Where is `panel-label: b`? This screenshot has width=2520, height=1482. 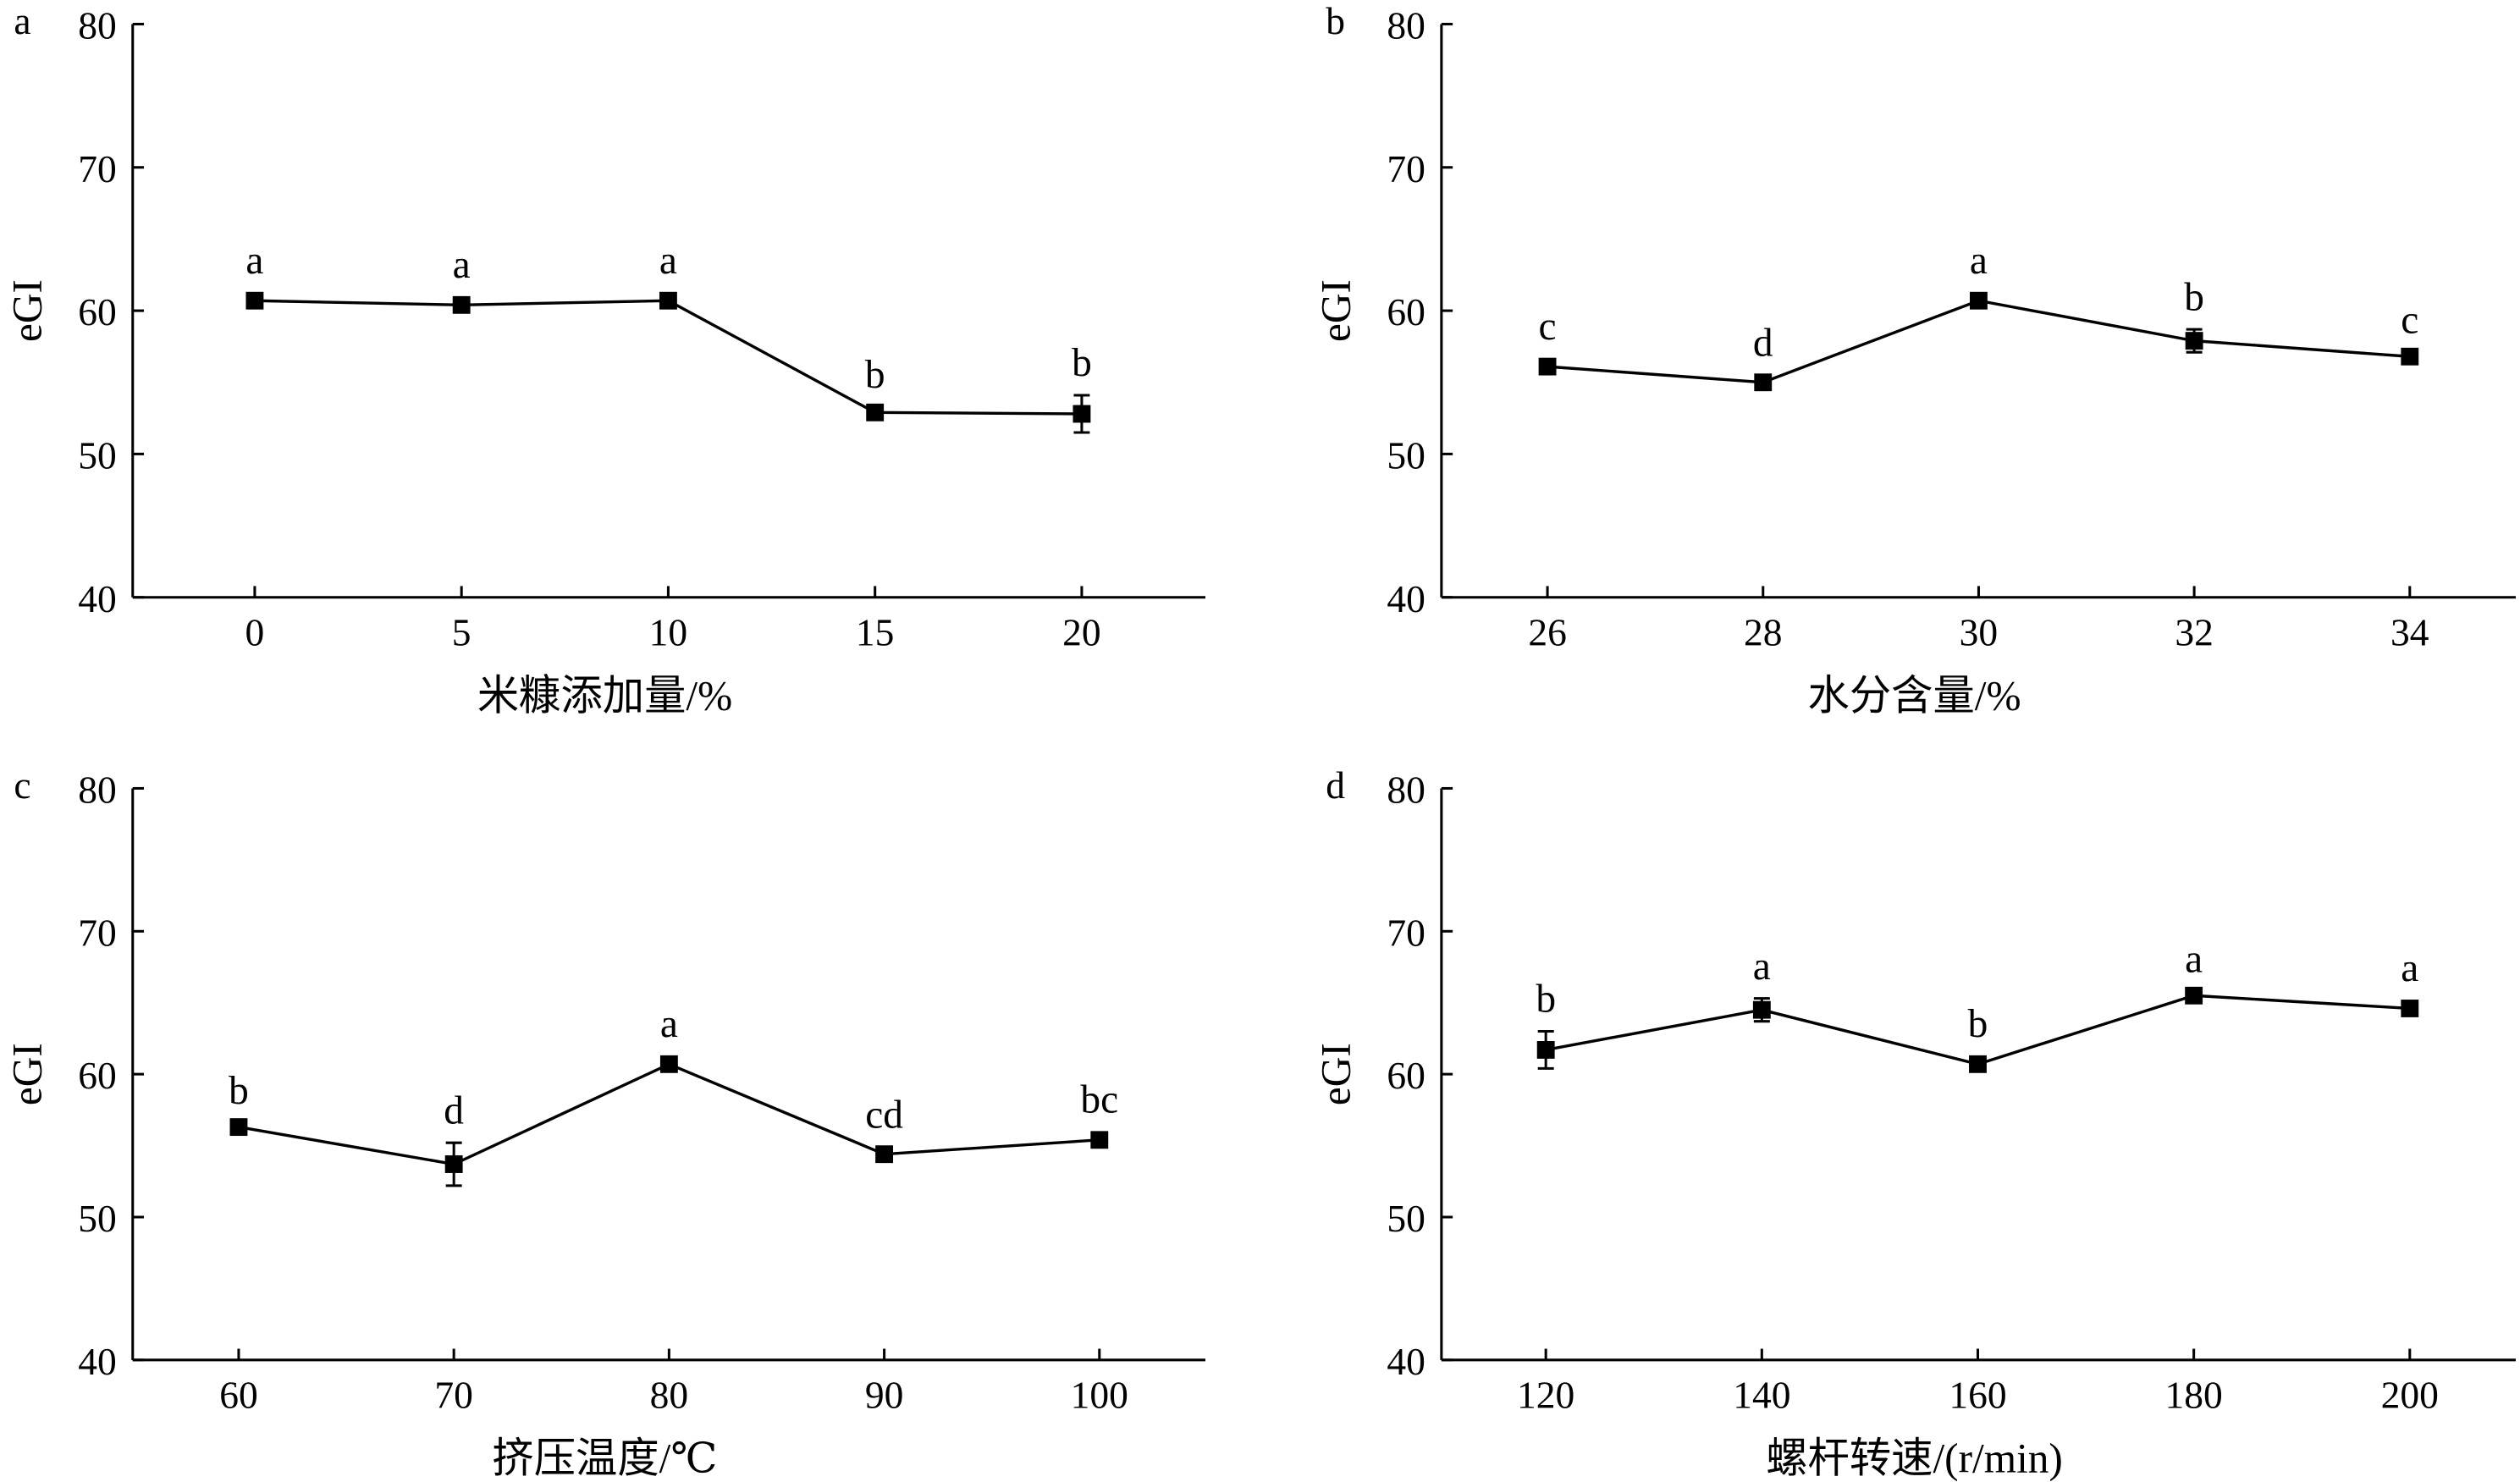 panel-label: b is located at coordinates (1335, 21).